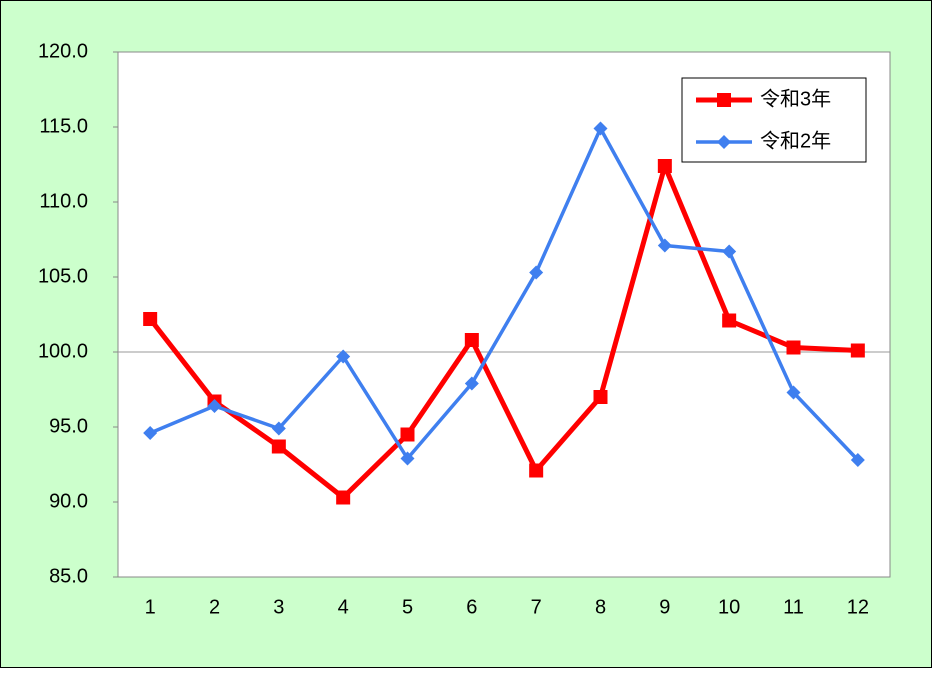 This screenshot has width=932, height=673. Describe the element at coordinates (343, 607) in the screenshot. I see `x-tick-label: 4` at that location.